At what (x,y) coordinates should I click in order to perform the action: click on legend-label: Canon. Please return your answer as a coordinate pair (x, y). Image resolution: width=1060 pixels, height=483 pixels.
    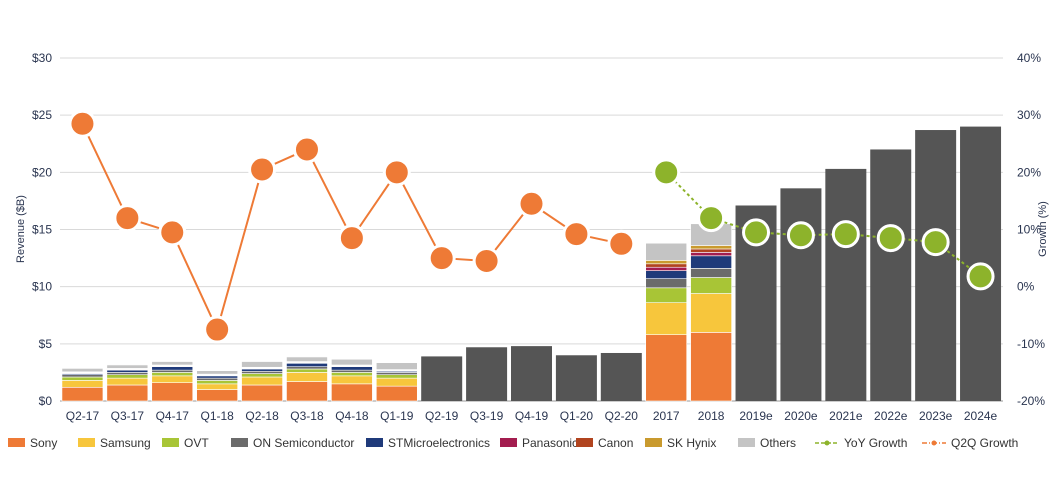
    Looking at the image, I should click on (615, 443).